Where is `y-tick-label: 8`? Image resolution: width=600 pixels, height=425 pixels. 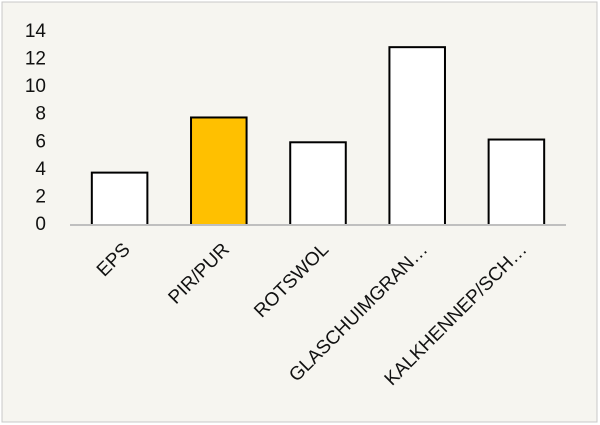
y-tick-label: 8 is located at coordinates (40, 114).